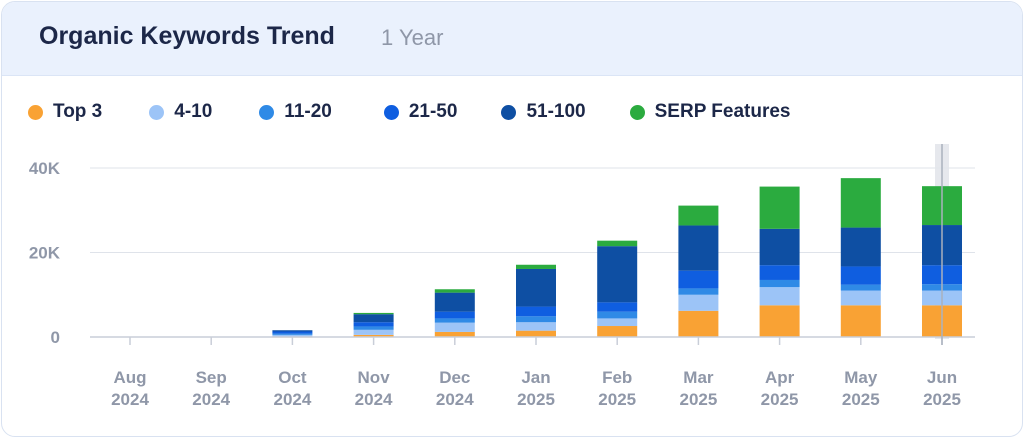  I want to click on x-tick-label-month: Apr, so click(780, 377).